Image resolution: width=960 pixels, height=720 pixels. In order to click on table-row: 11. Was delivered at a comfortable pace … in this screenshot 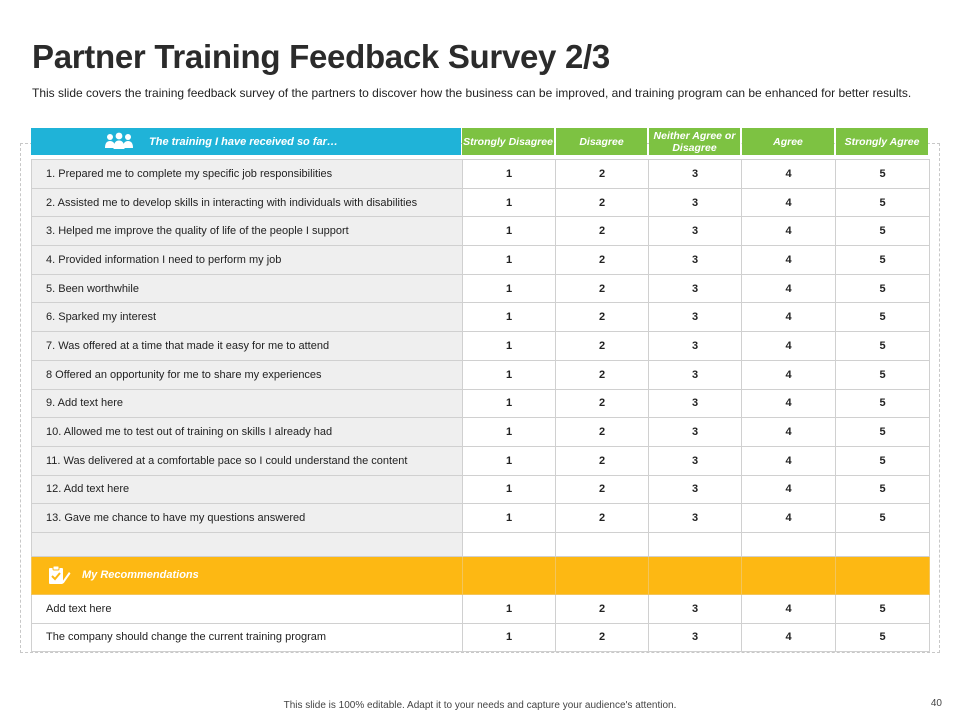, I will do `click(480, 460)`.